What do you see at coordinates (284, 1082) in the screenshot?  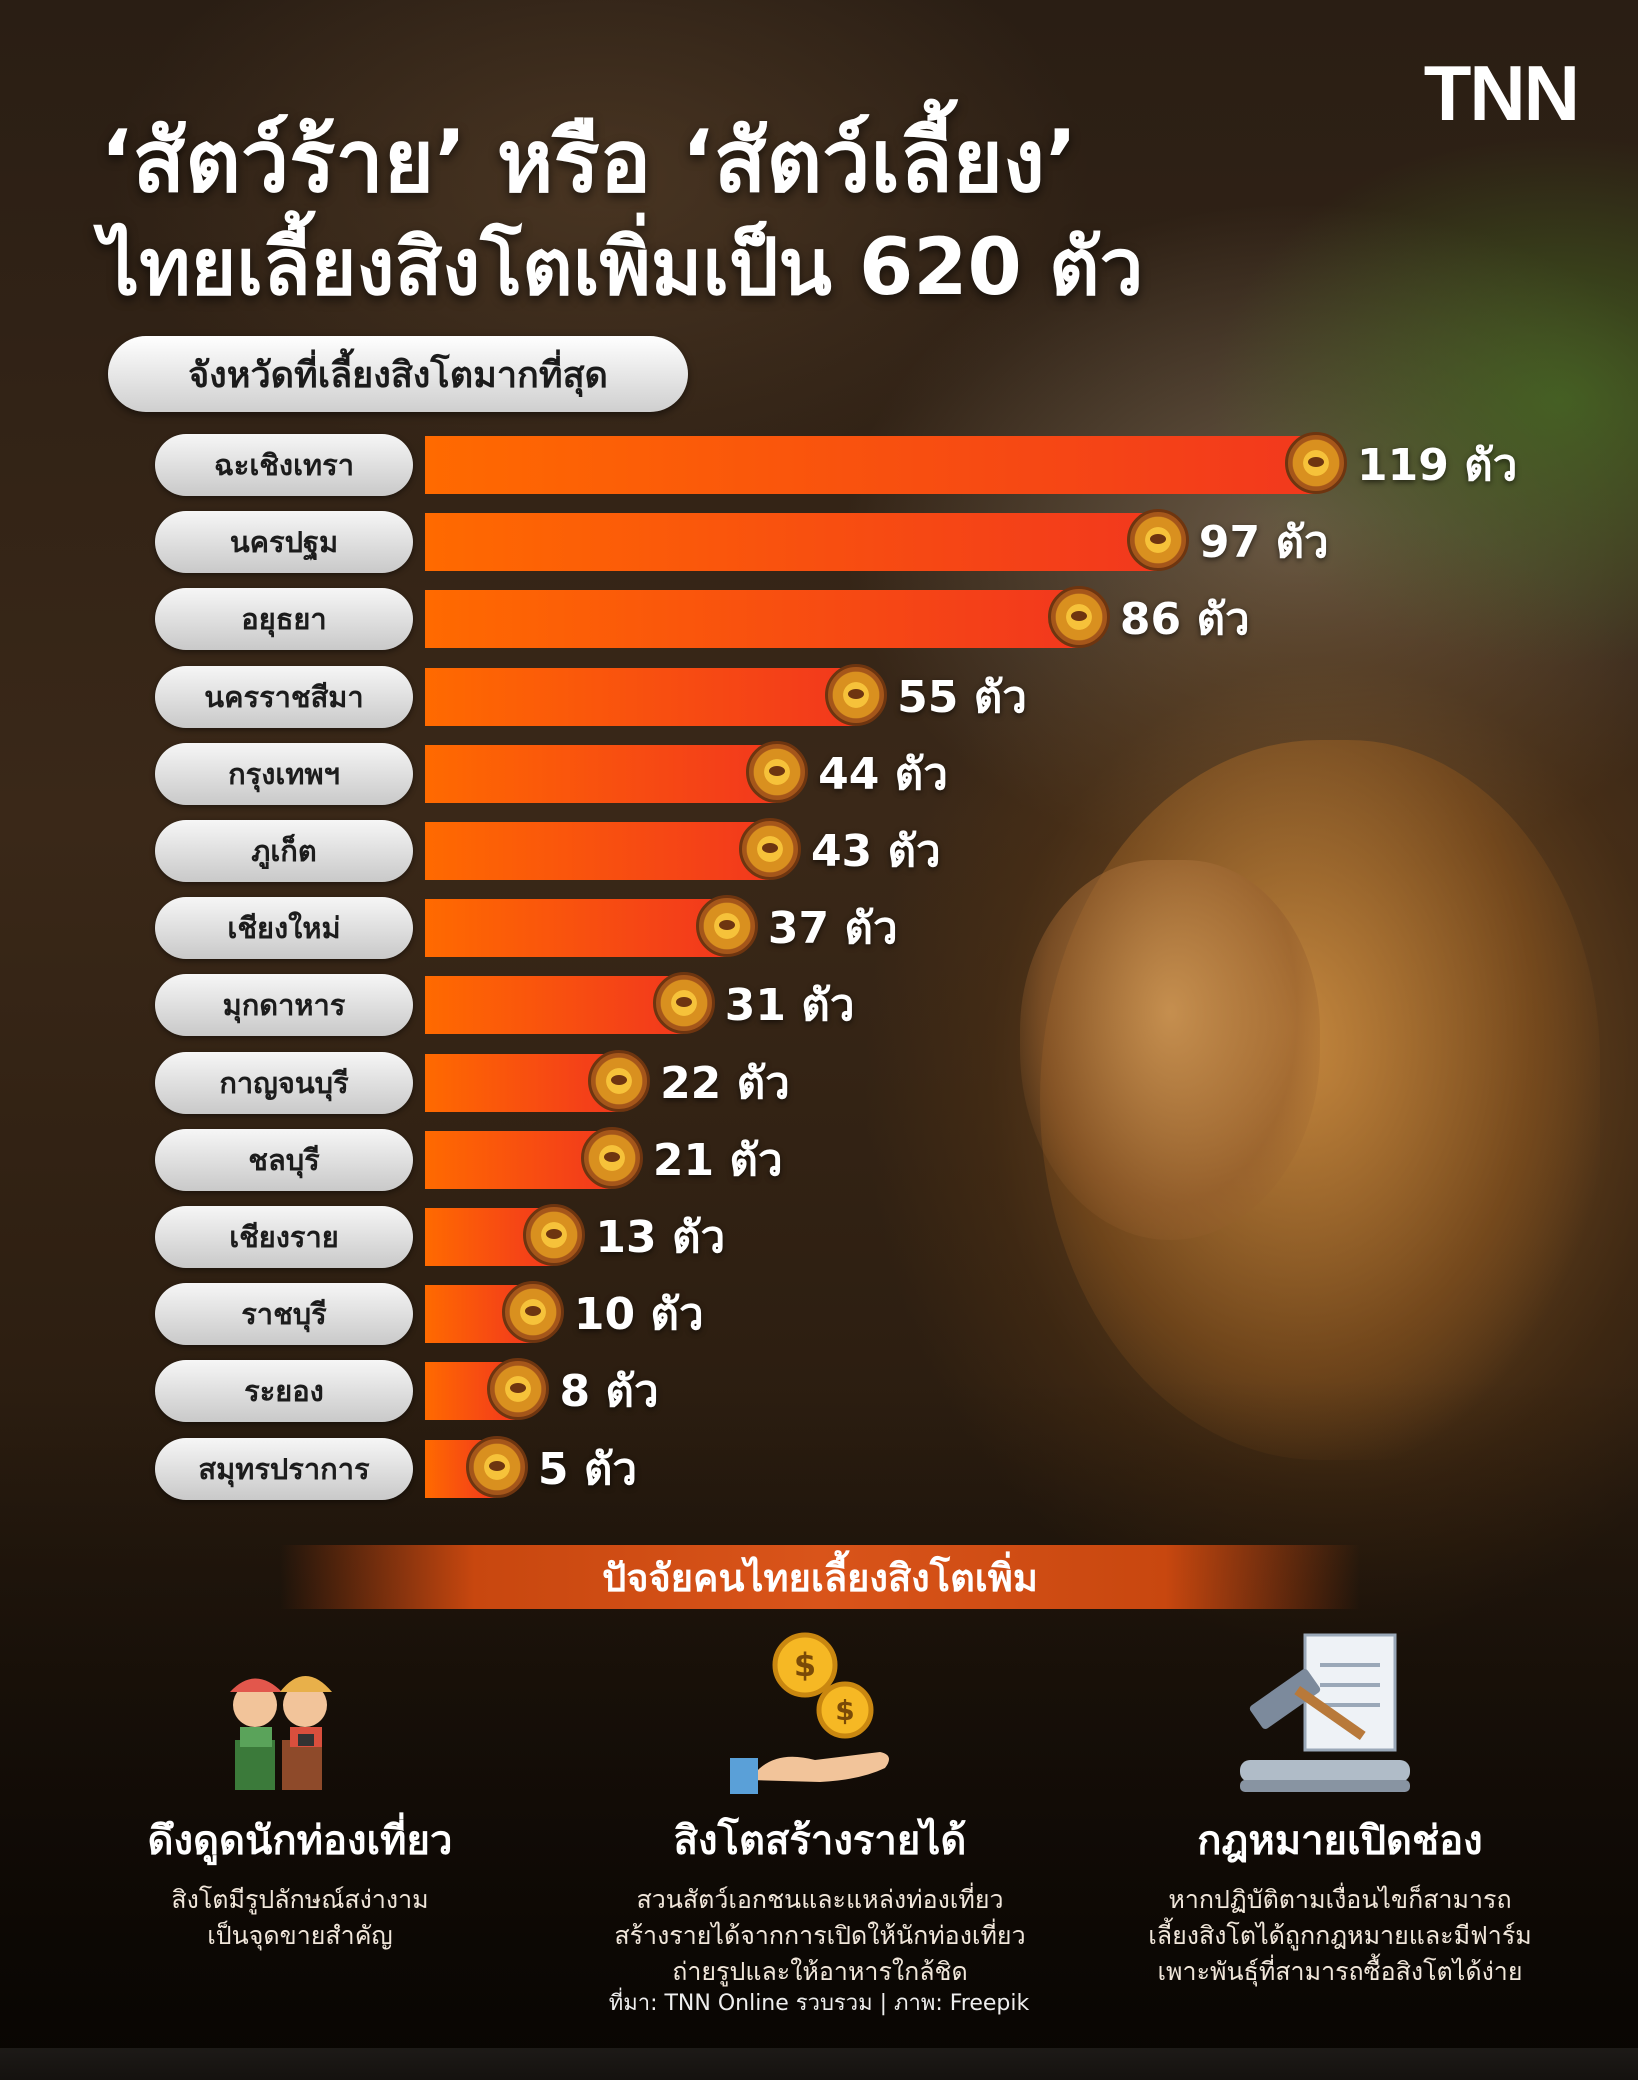 I see `category-label: กาญจนบุรี` at bounding box center [284, 1082].